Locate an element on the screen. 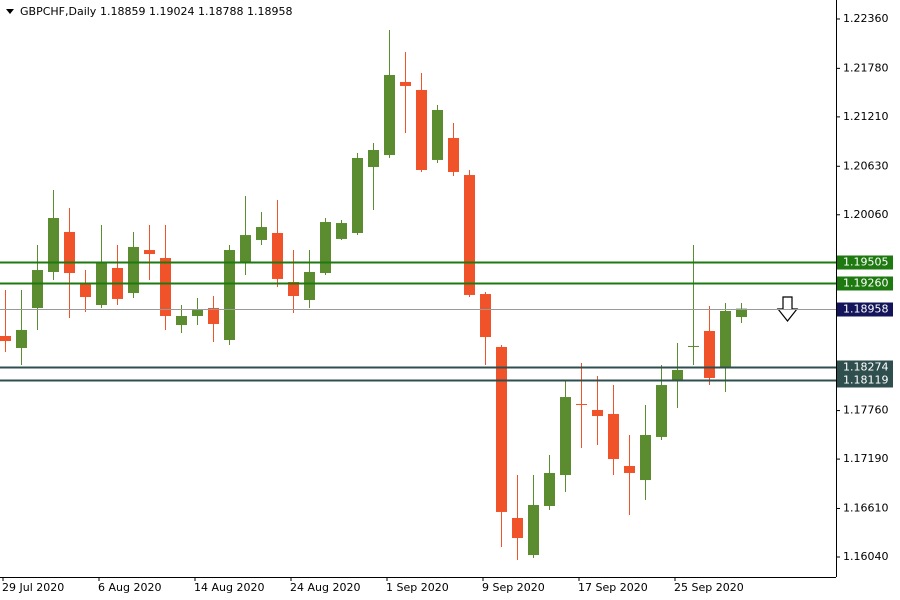  level-label: 1.18119 is located at coordinates (866, 380).